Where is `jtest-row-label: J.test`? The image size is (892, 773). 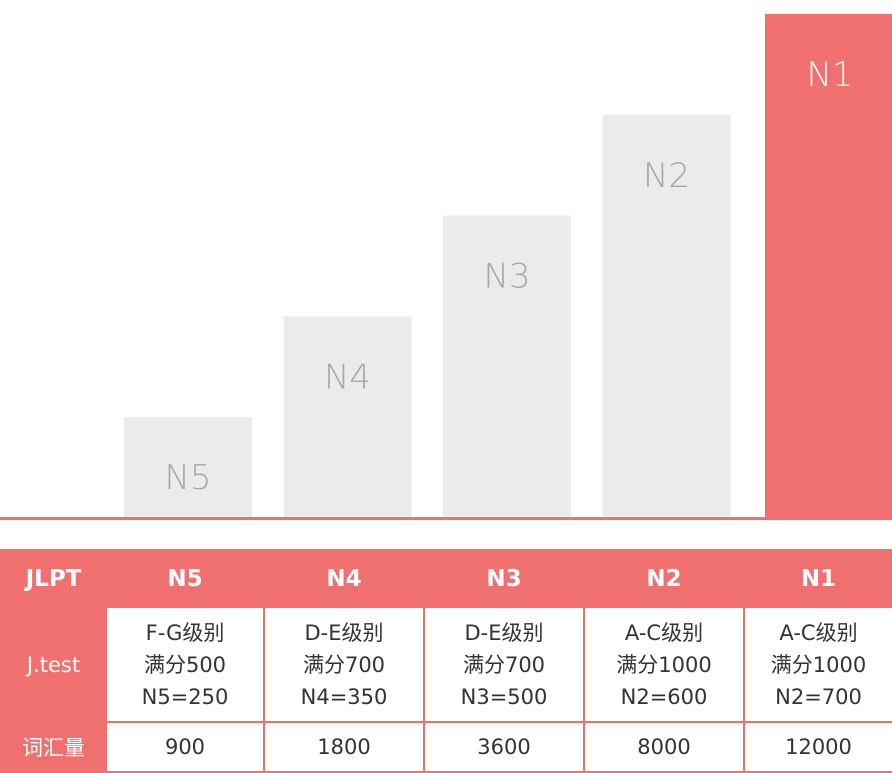 jtest-row-label: J.test is located at coordinates (53, 664).